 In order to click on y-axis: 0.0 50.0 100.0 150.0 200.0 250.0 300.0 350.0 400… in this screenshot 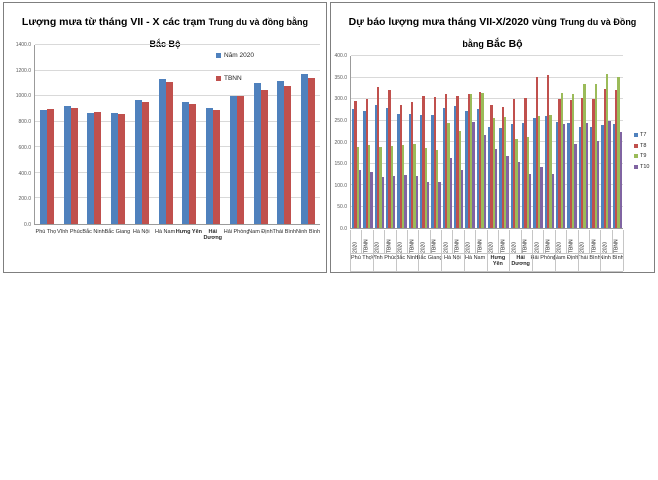, I will do `click(339, 142)`.